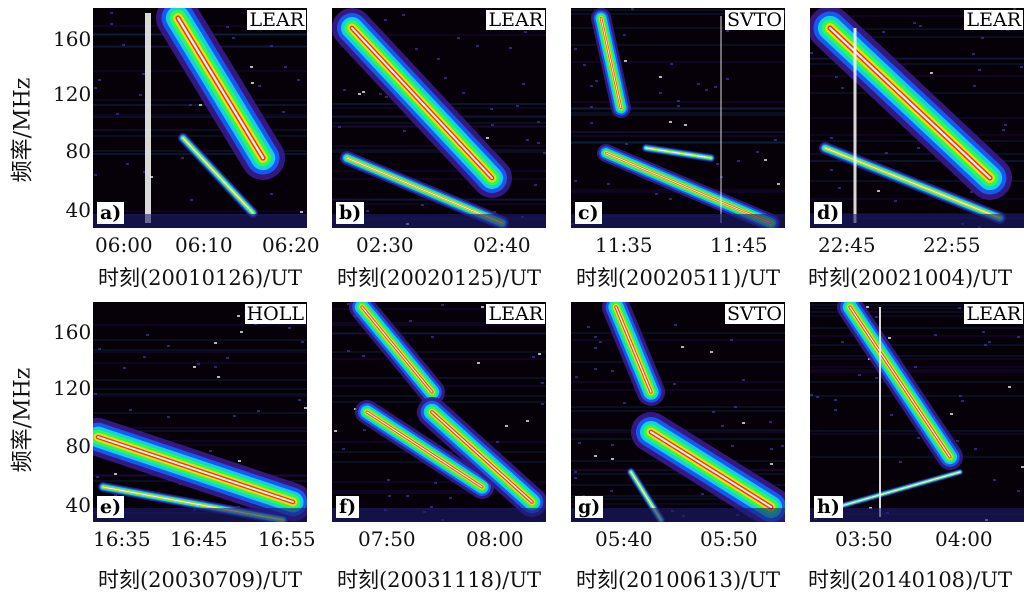 The image size is (1027, 594). Describe the element at coordinates (678, 278) in the screenshot. I see `x-axis-label: 时刻(20020511)/UT` at that location.